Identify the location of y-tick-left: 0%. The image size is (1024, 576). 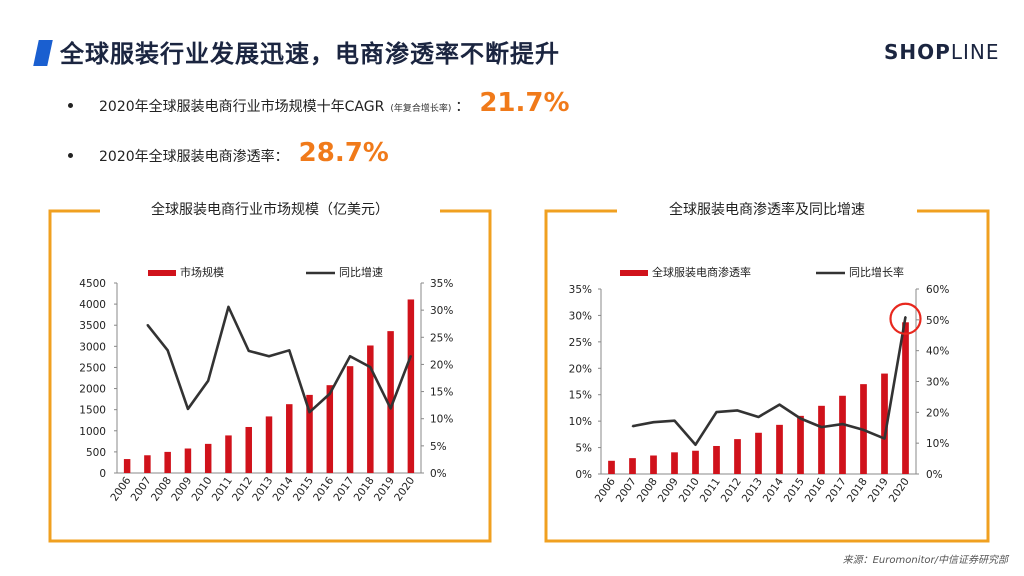
(583, 475).